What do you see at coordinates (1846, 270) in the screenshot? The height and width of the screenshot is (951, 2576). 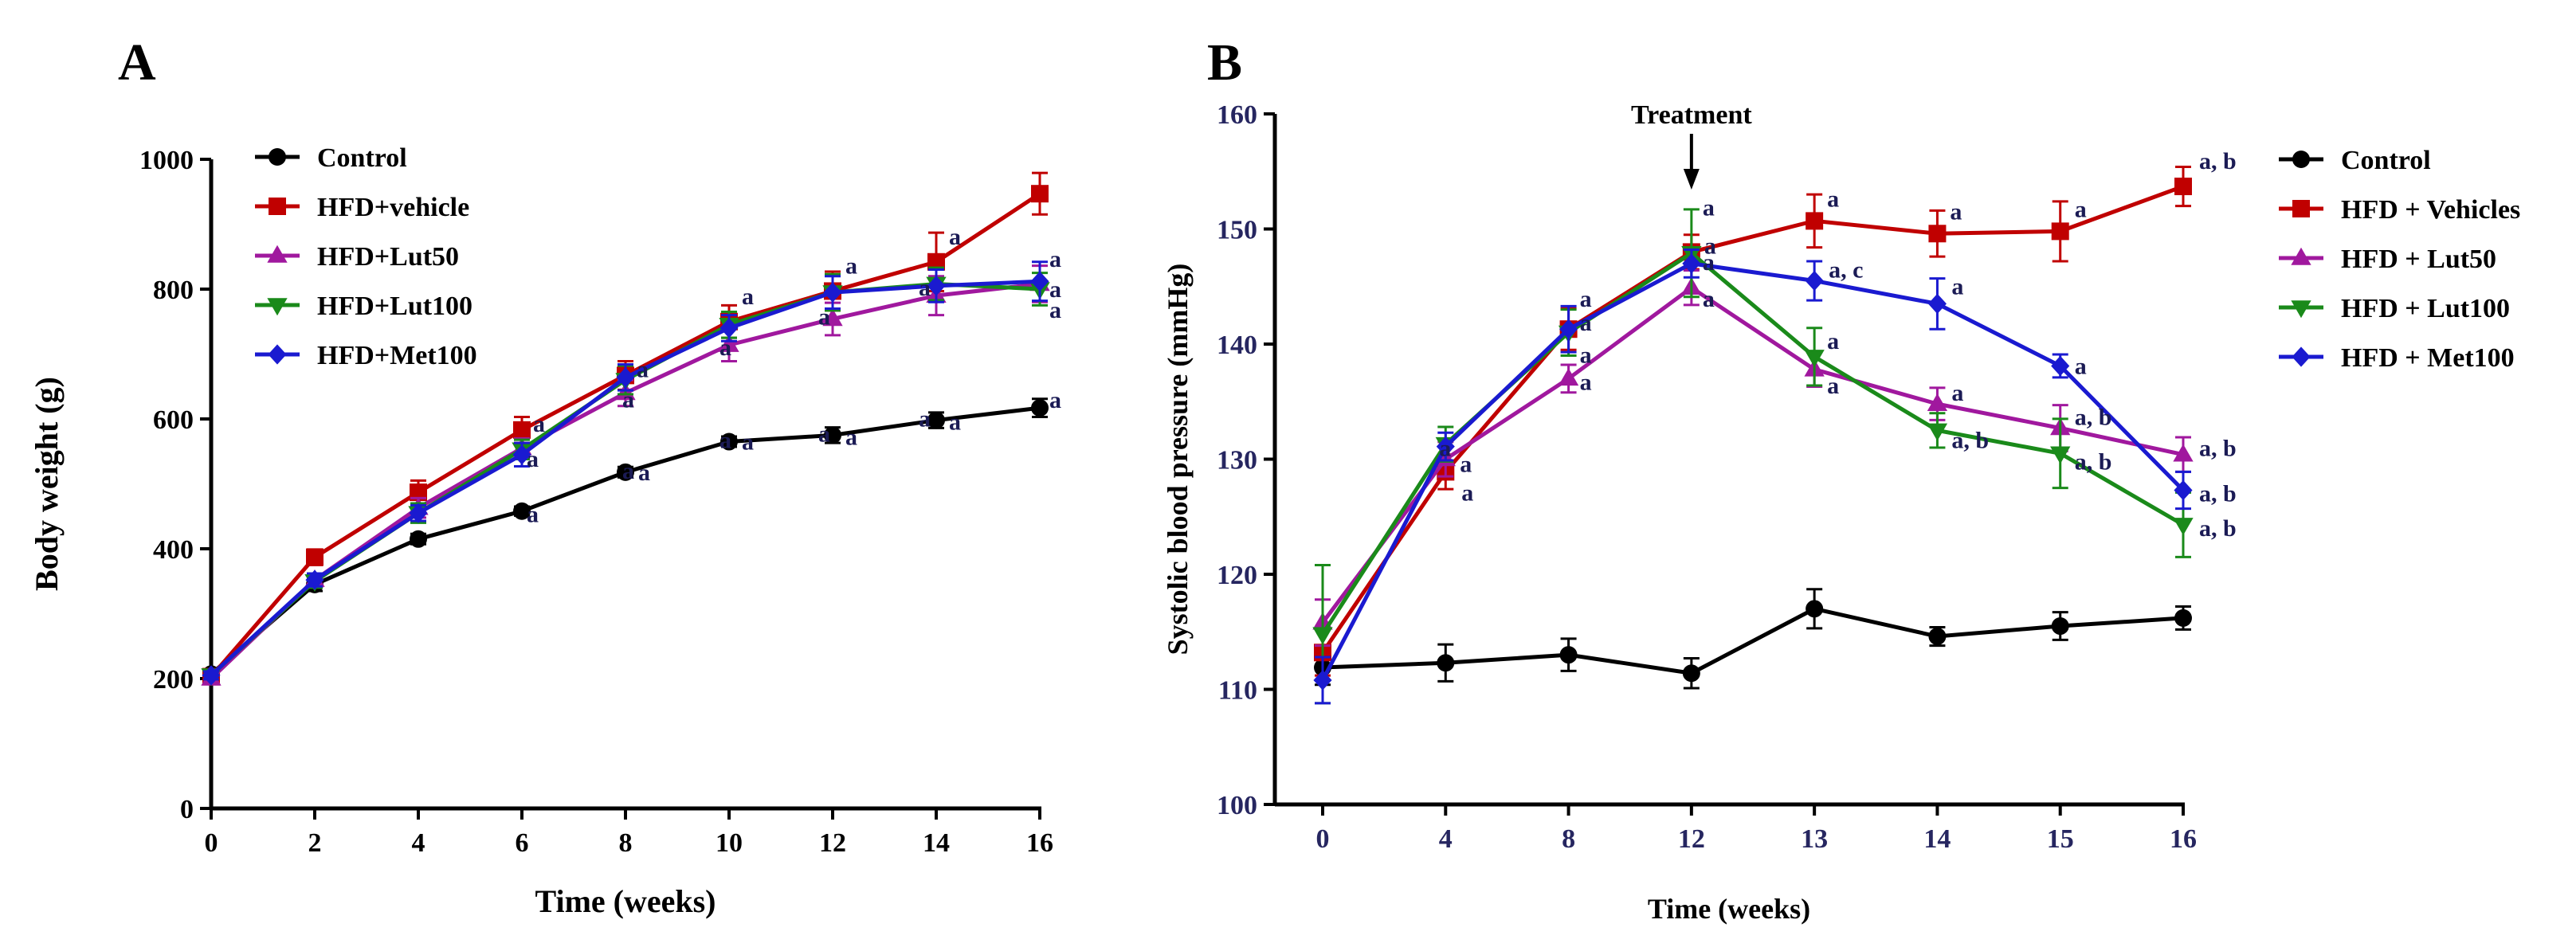 I see `significance-label: a, c` at bounding box center [1846, 270].